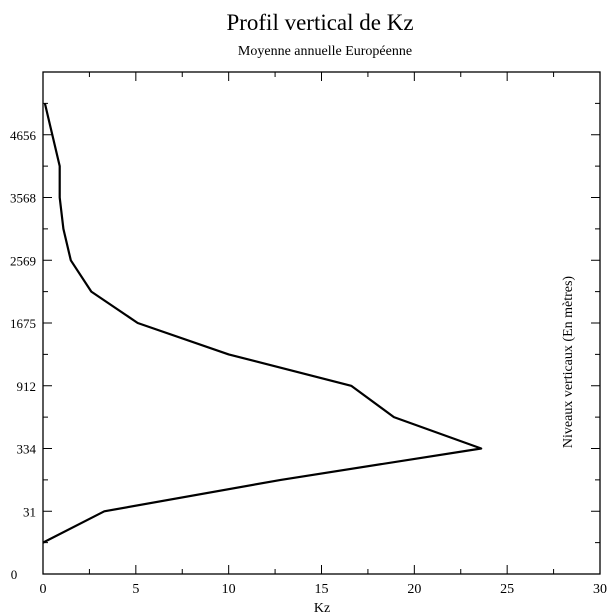  What do you see at coordinates (23, 260) in the screenshot?
I see `y-tick-label: 2569` at bounding box center [23, 260].